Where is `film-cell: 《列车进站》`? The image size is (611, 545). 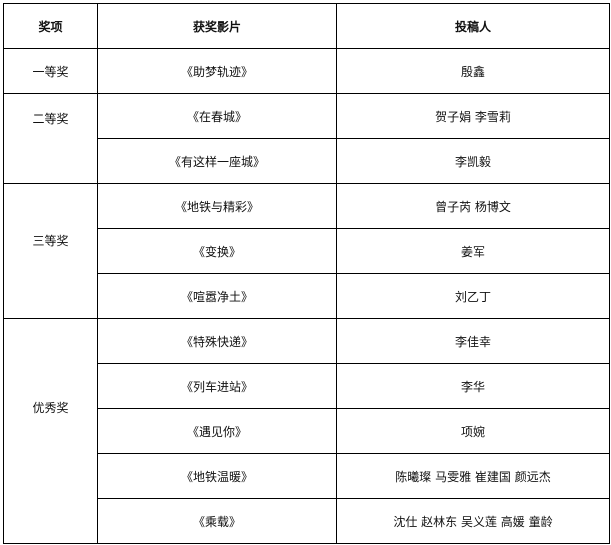
film-cell: 《列车进站》 is located at coordinates (217, 386).